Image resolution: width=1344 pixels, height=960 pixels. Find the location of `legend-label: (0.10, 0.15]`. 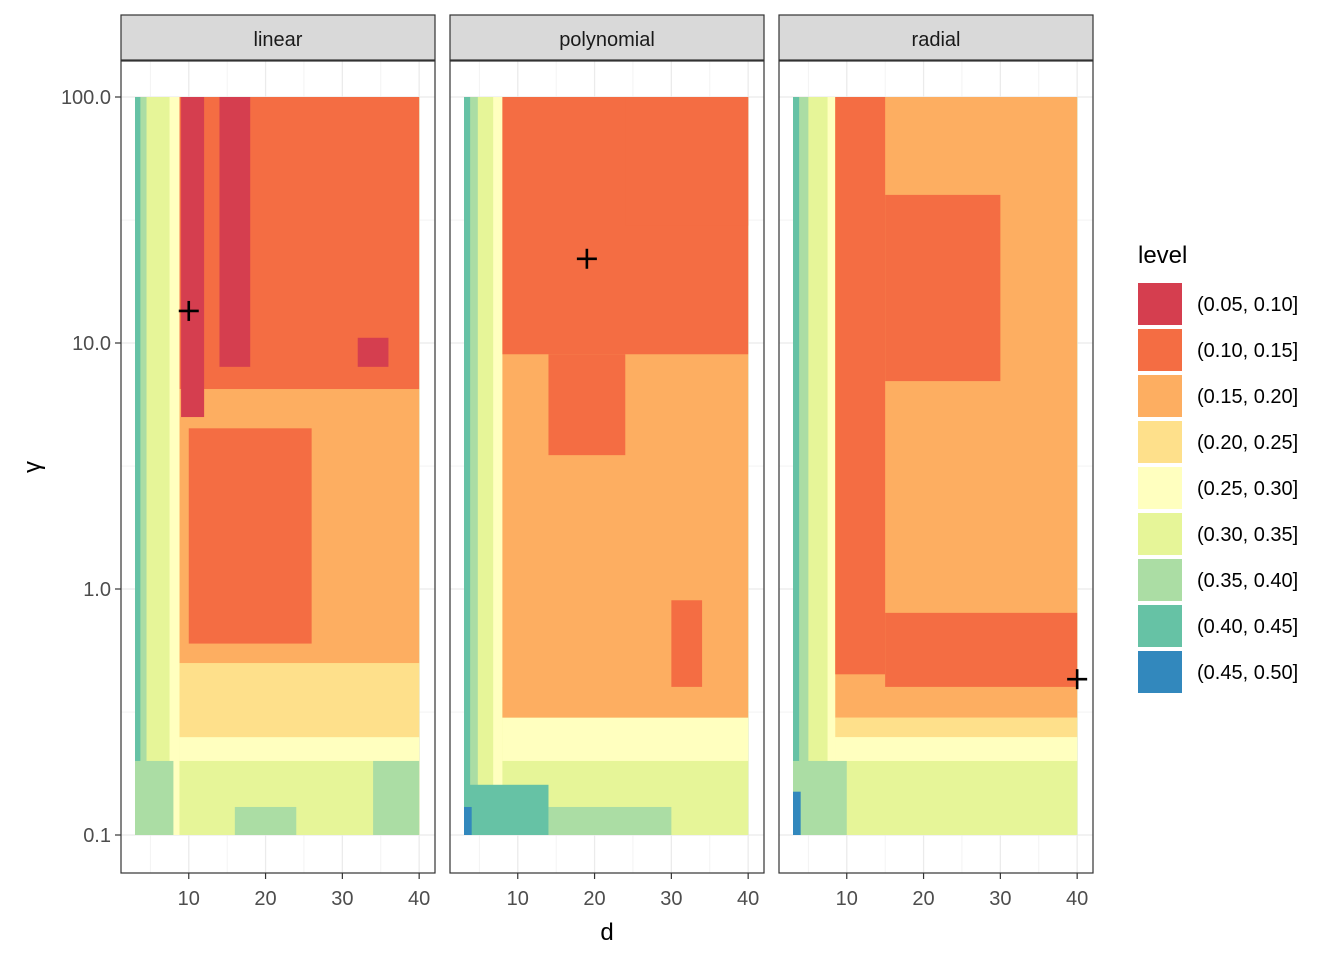

legend-label: (0.10, 0.15] is located at coordinates (1247, 351).